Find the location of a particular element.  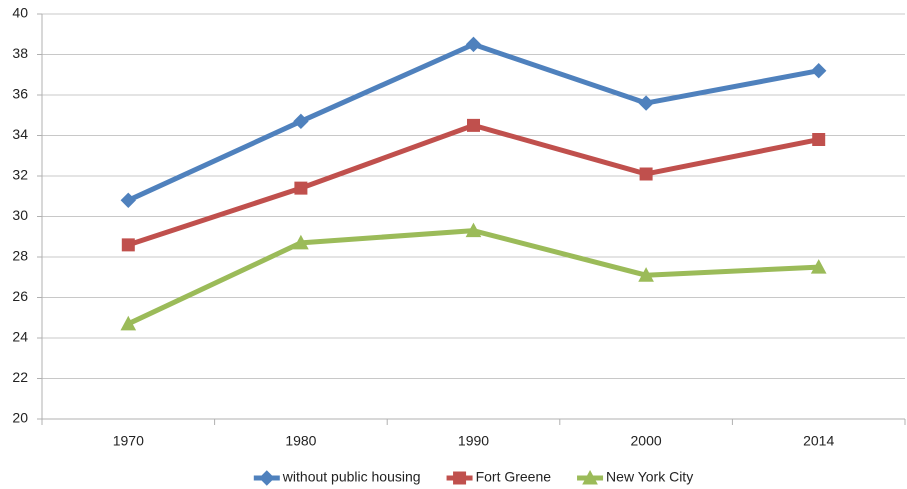

legend-label: New York City is located at coordinates (649, 477).